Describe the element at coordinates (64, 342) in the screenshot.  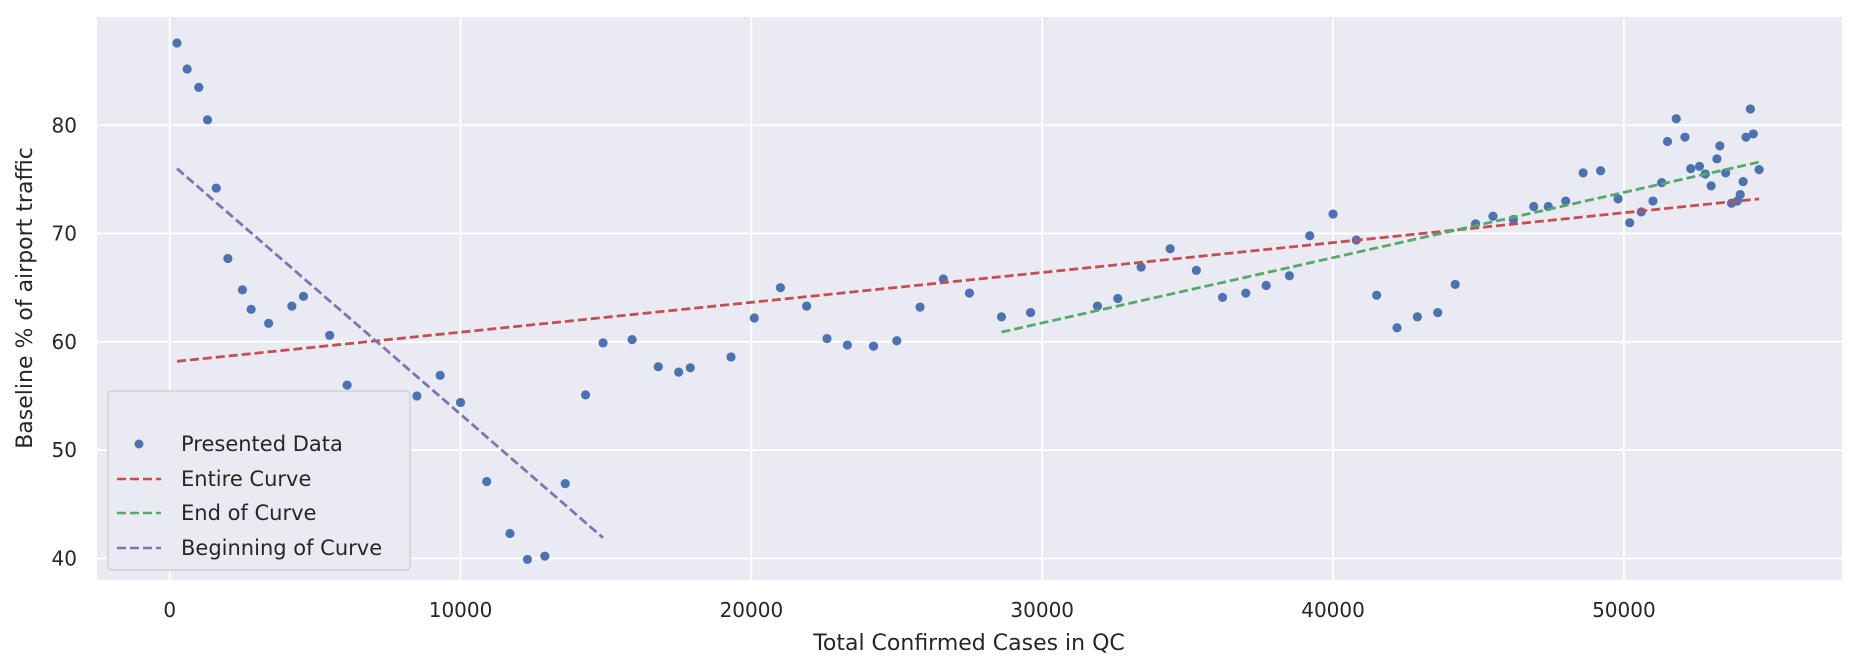
I see `y-tick-label: 60` at that location.